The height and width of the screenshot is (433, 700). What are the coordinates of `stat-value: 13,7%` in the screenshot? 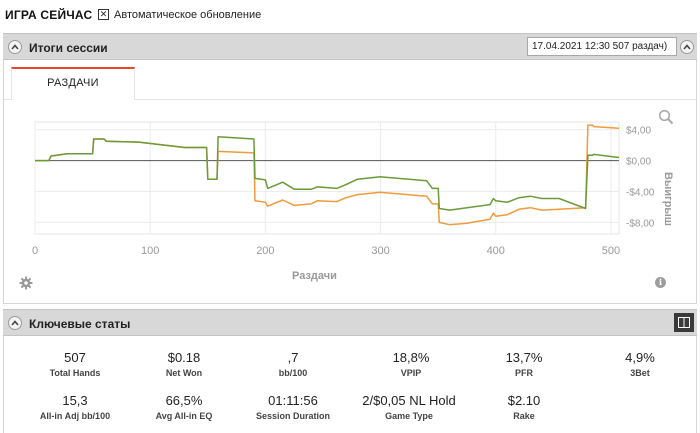 It's located at (524, 357).